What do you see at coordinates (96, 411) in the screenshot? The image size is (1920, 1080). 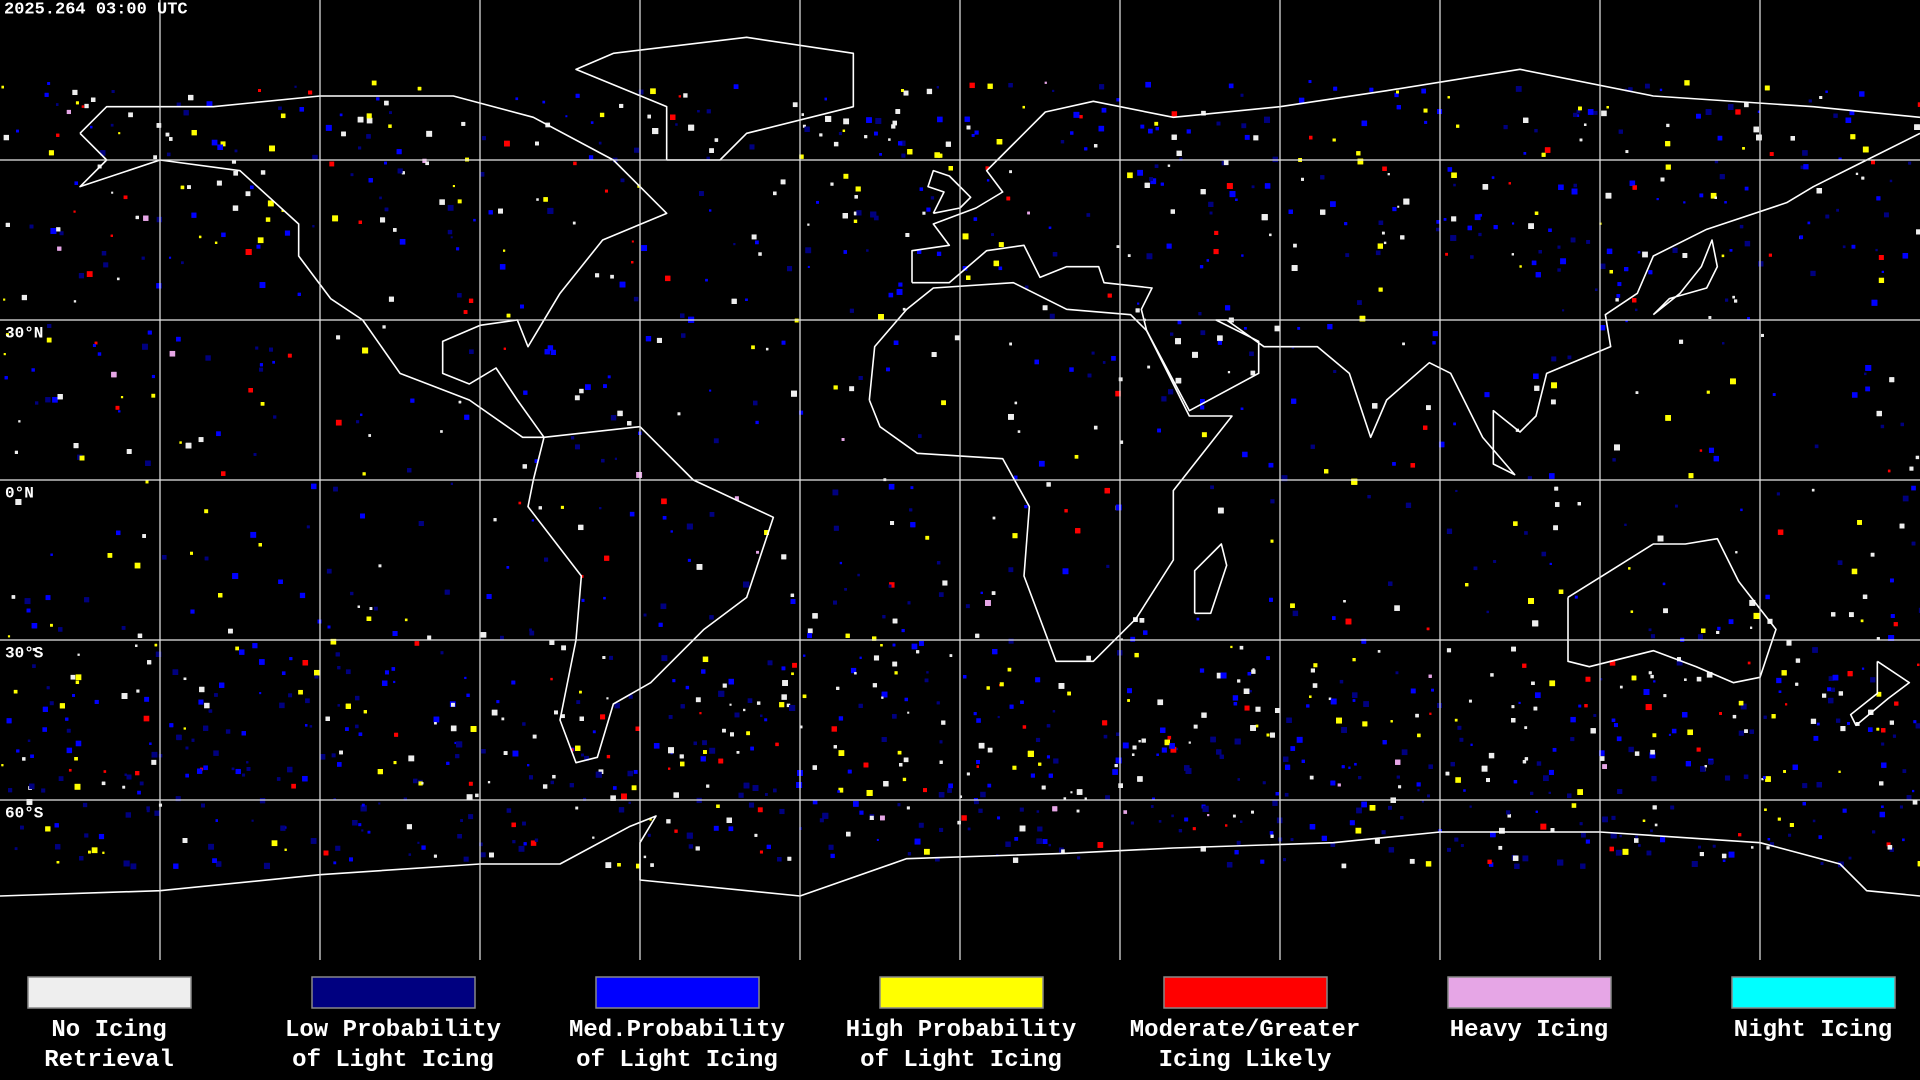 I see `map-labels: 2025.264 03:00 UTC 30°N0°N30°S60°S` at bounding box center [96, 411].